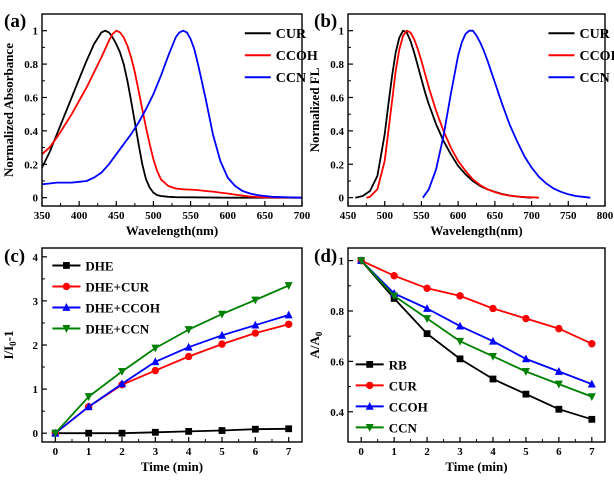 The width and height of the screenshot is (614, 483). Describe the element at coordinates (8, 110) in the screenshot. I see `y-axis-label: Normalized Absorbance` at that location.